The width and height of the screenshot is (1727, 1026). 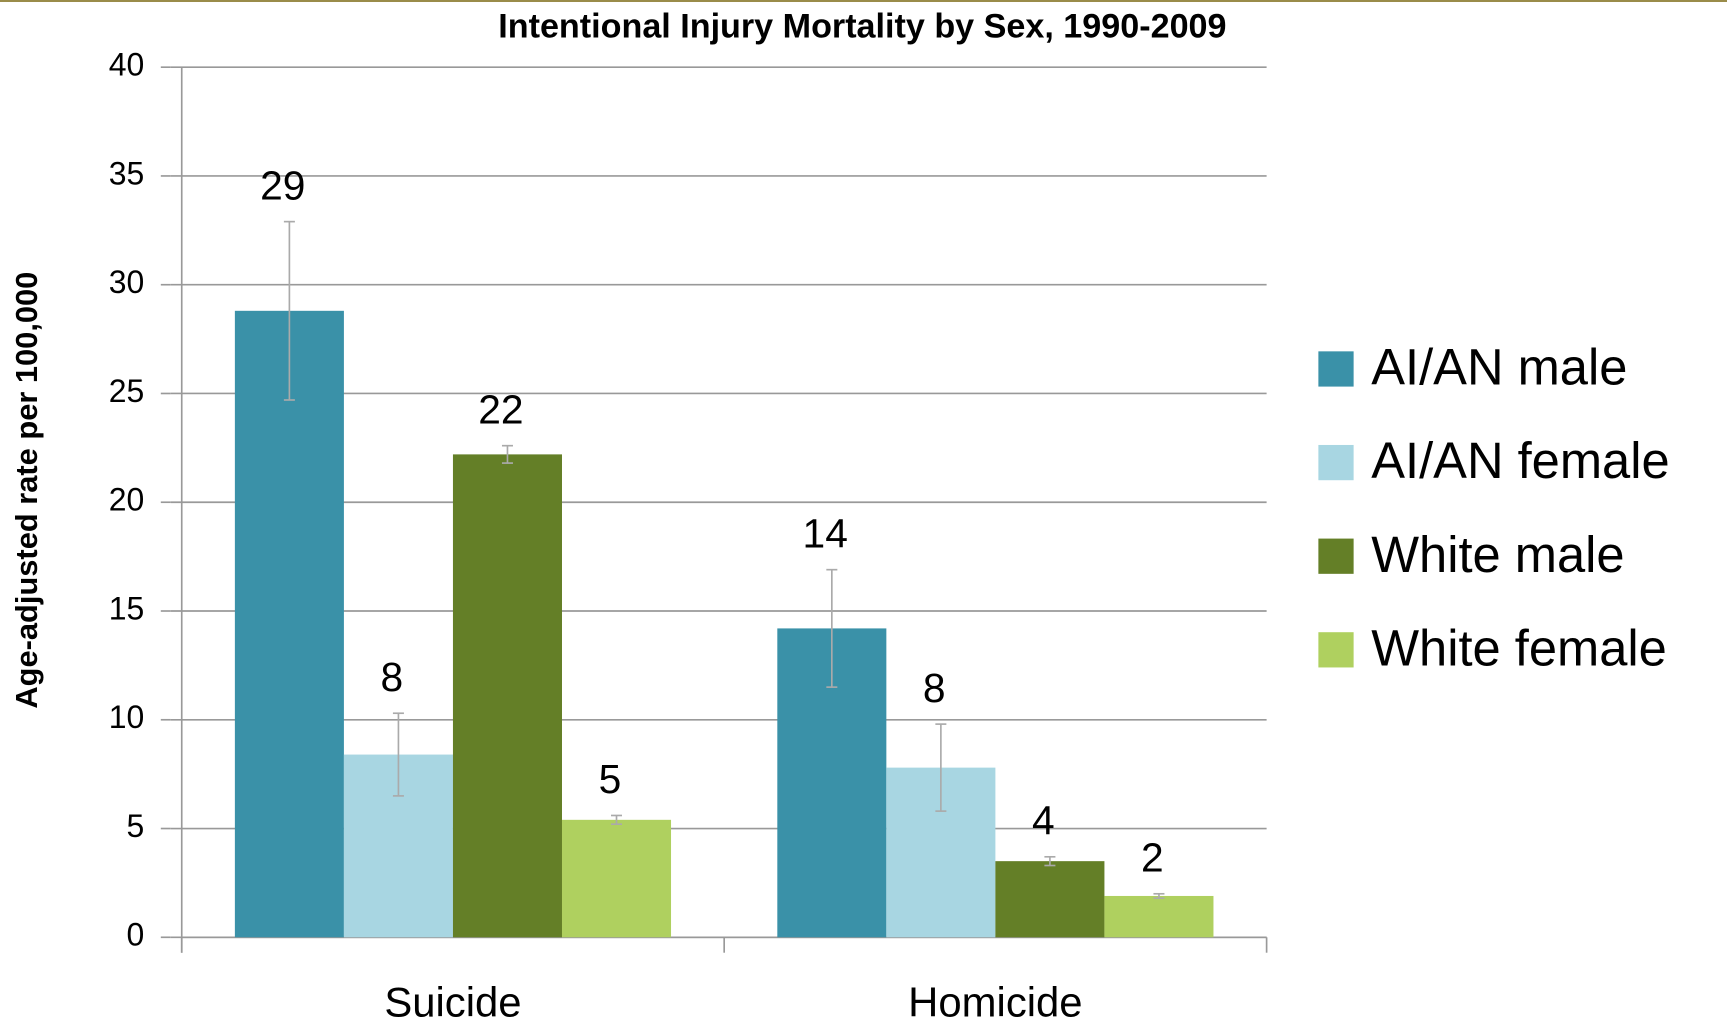 I want to click on y-tick-label: 0, so click(x=136, y=935).